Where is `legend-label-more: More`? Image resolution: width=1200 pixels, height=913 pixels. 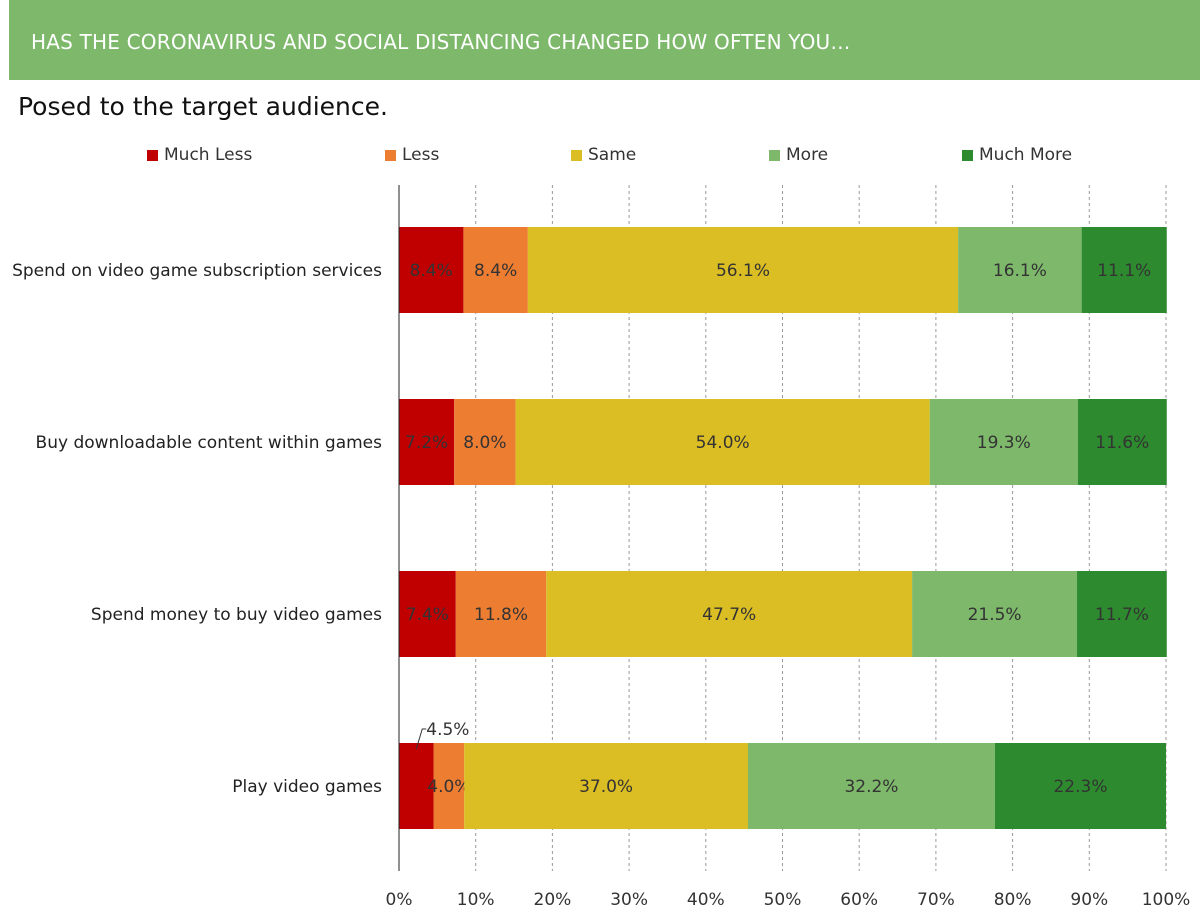
legend-label-more: More is located at coordinates (807, 155).